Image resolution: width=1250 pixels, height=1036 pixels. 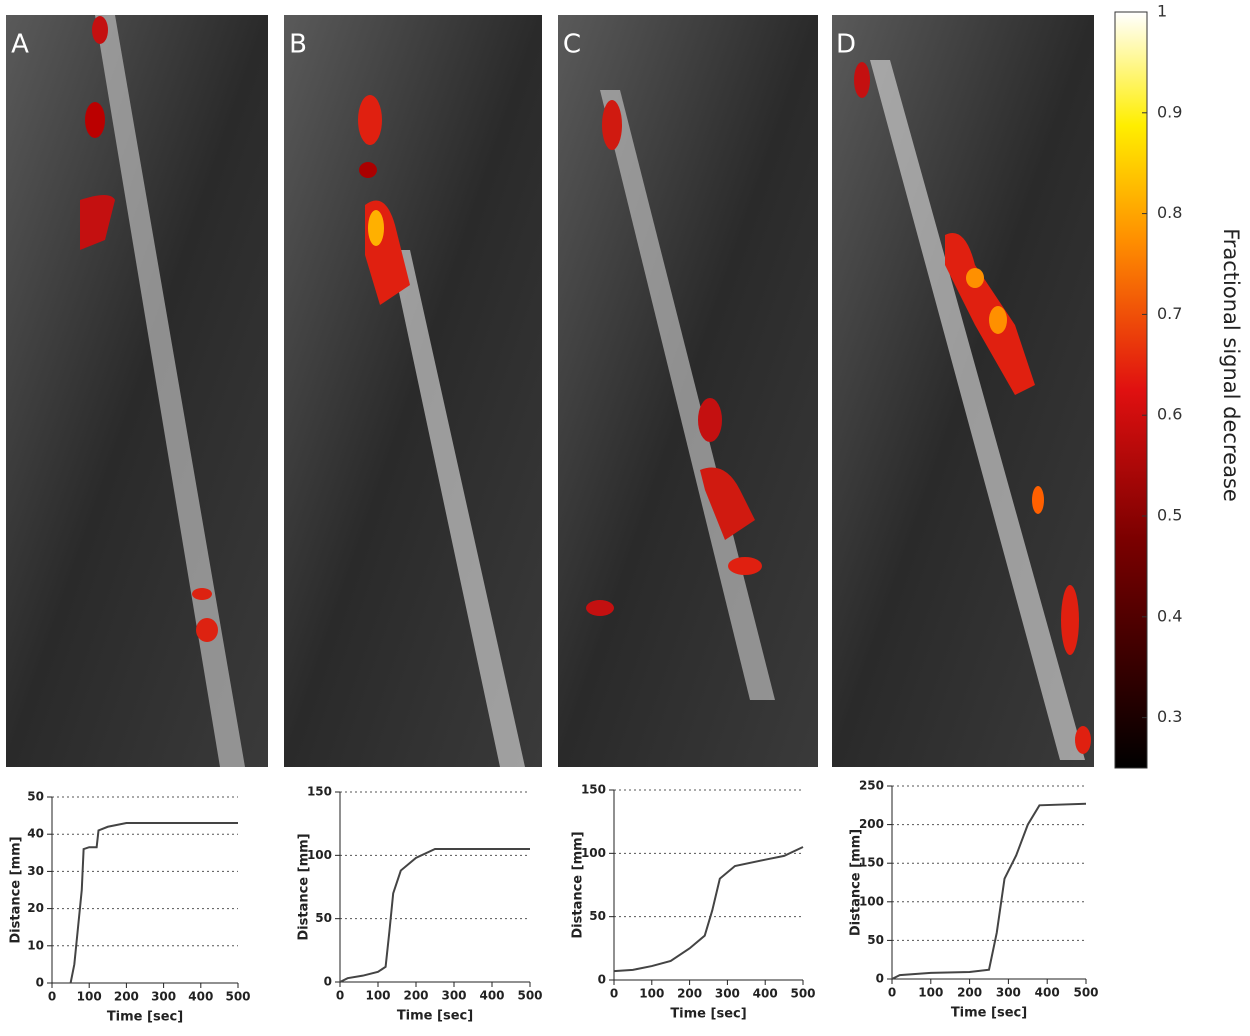 I want to click on y-tick-label: 10, so click(x=35, y=945).